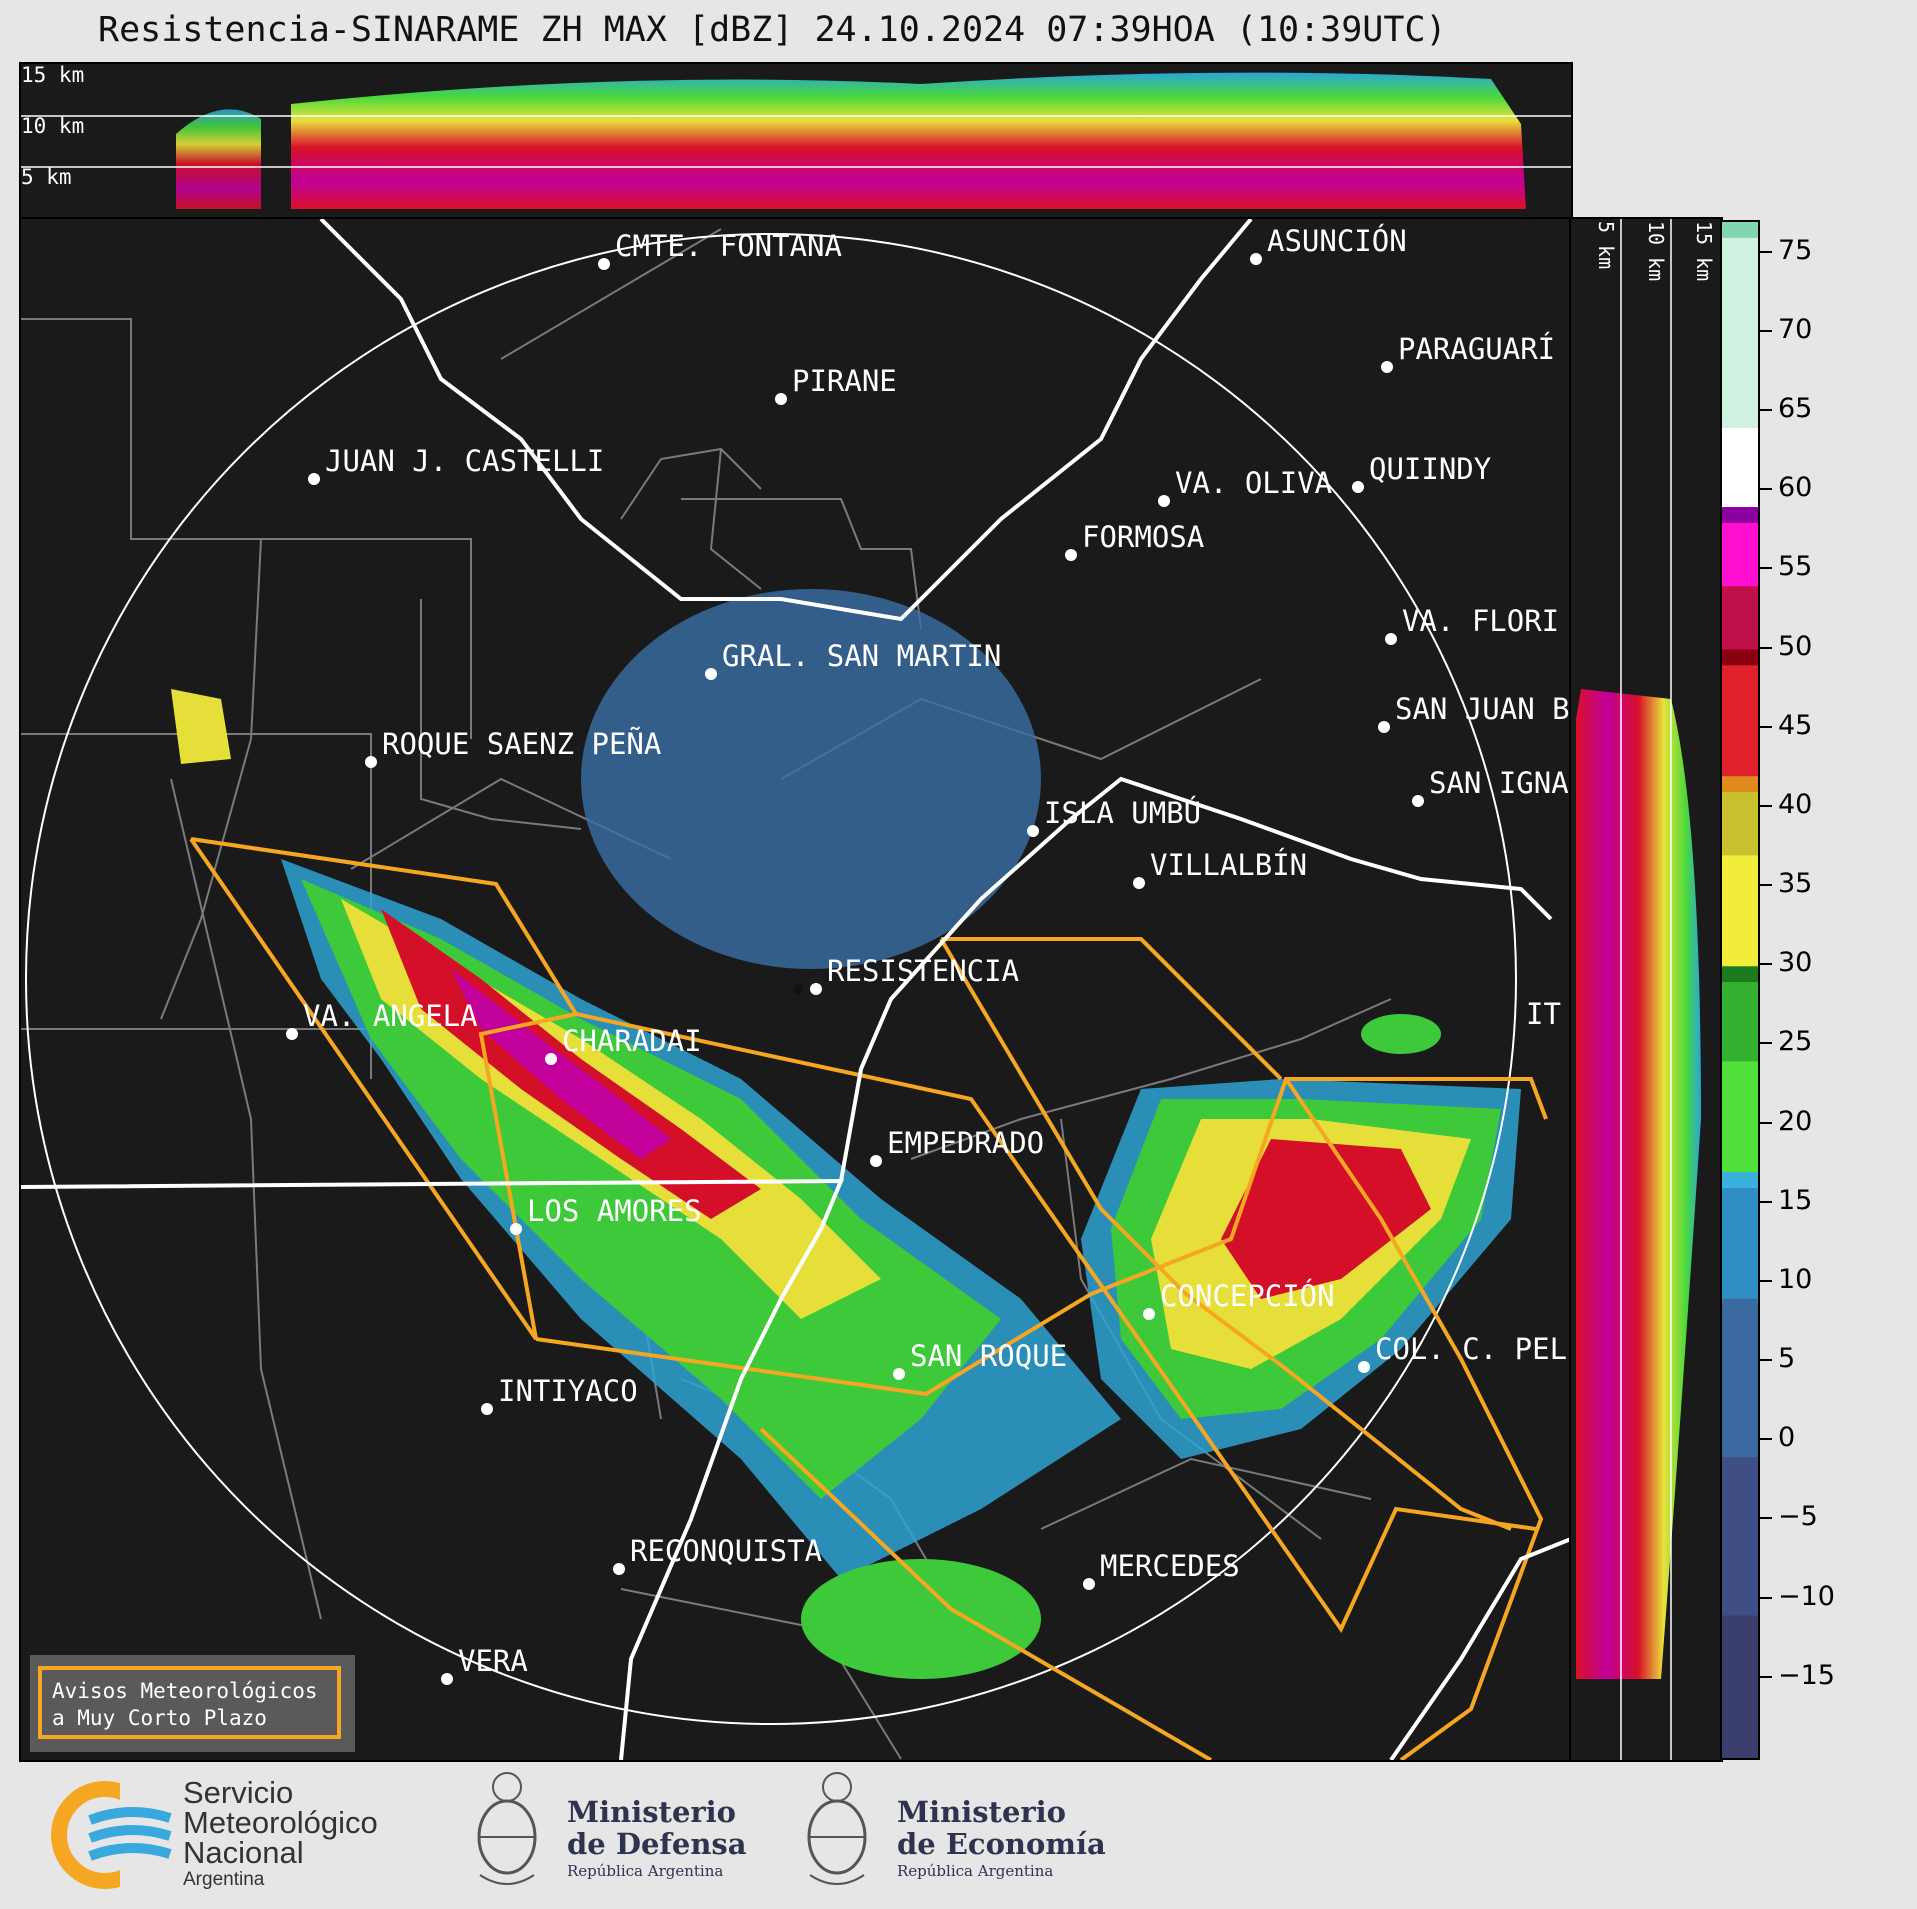  Describe the element at coordinates (390, 1016) in the screenshot. I see `city-va-angela: VA. ANGELA` at that location.